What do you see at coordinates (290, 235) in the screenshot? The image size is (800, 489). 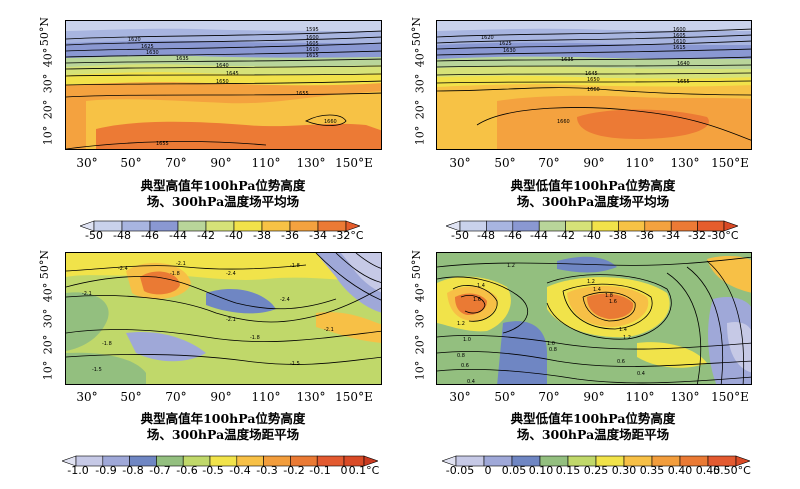 I see `colorbar-tick: -36` at bounding box center [290, 235].